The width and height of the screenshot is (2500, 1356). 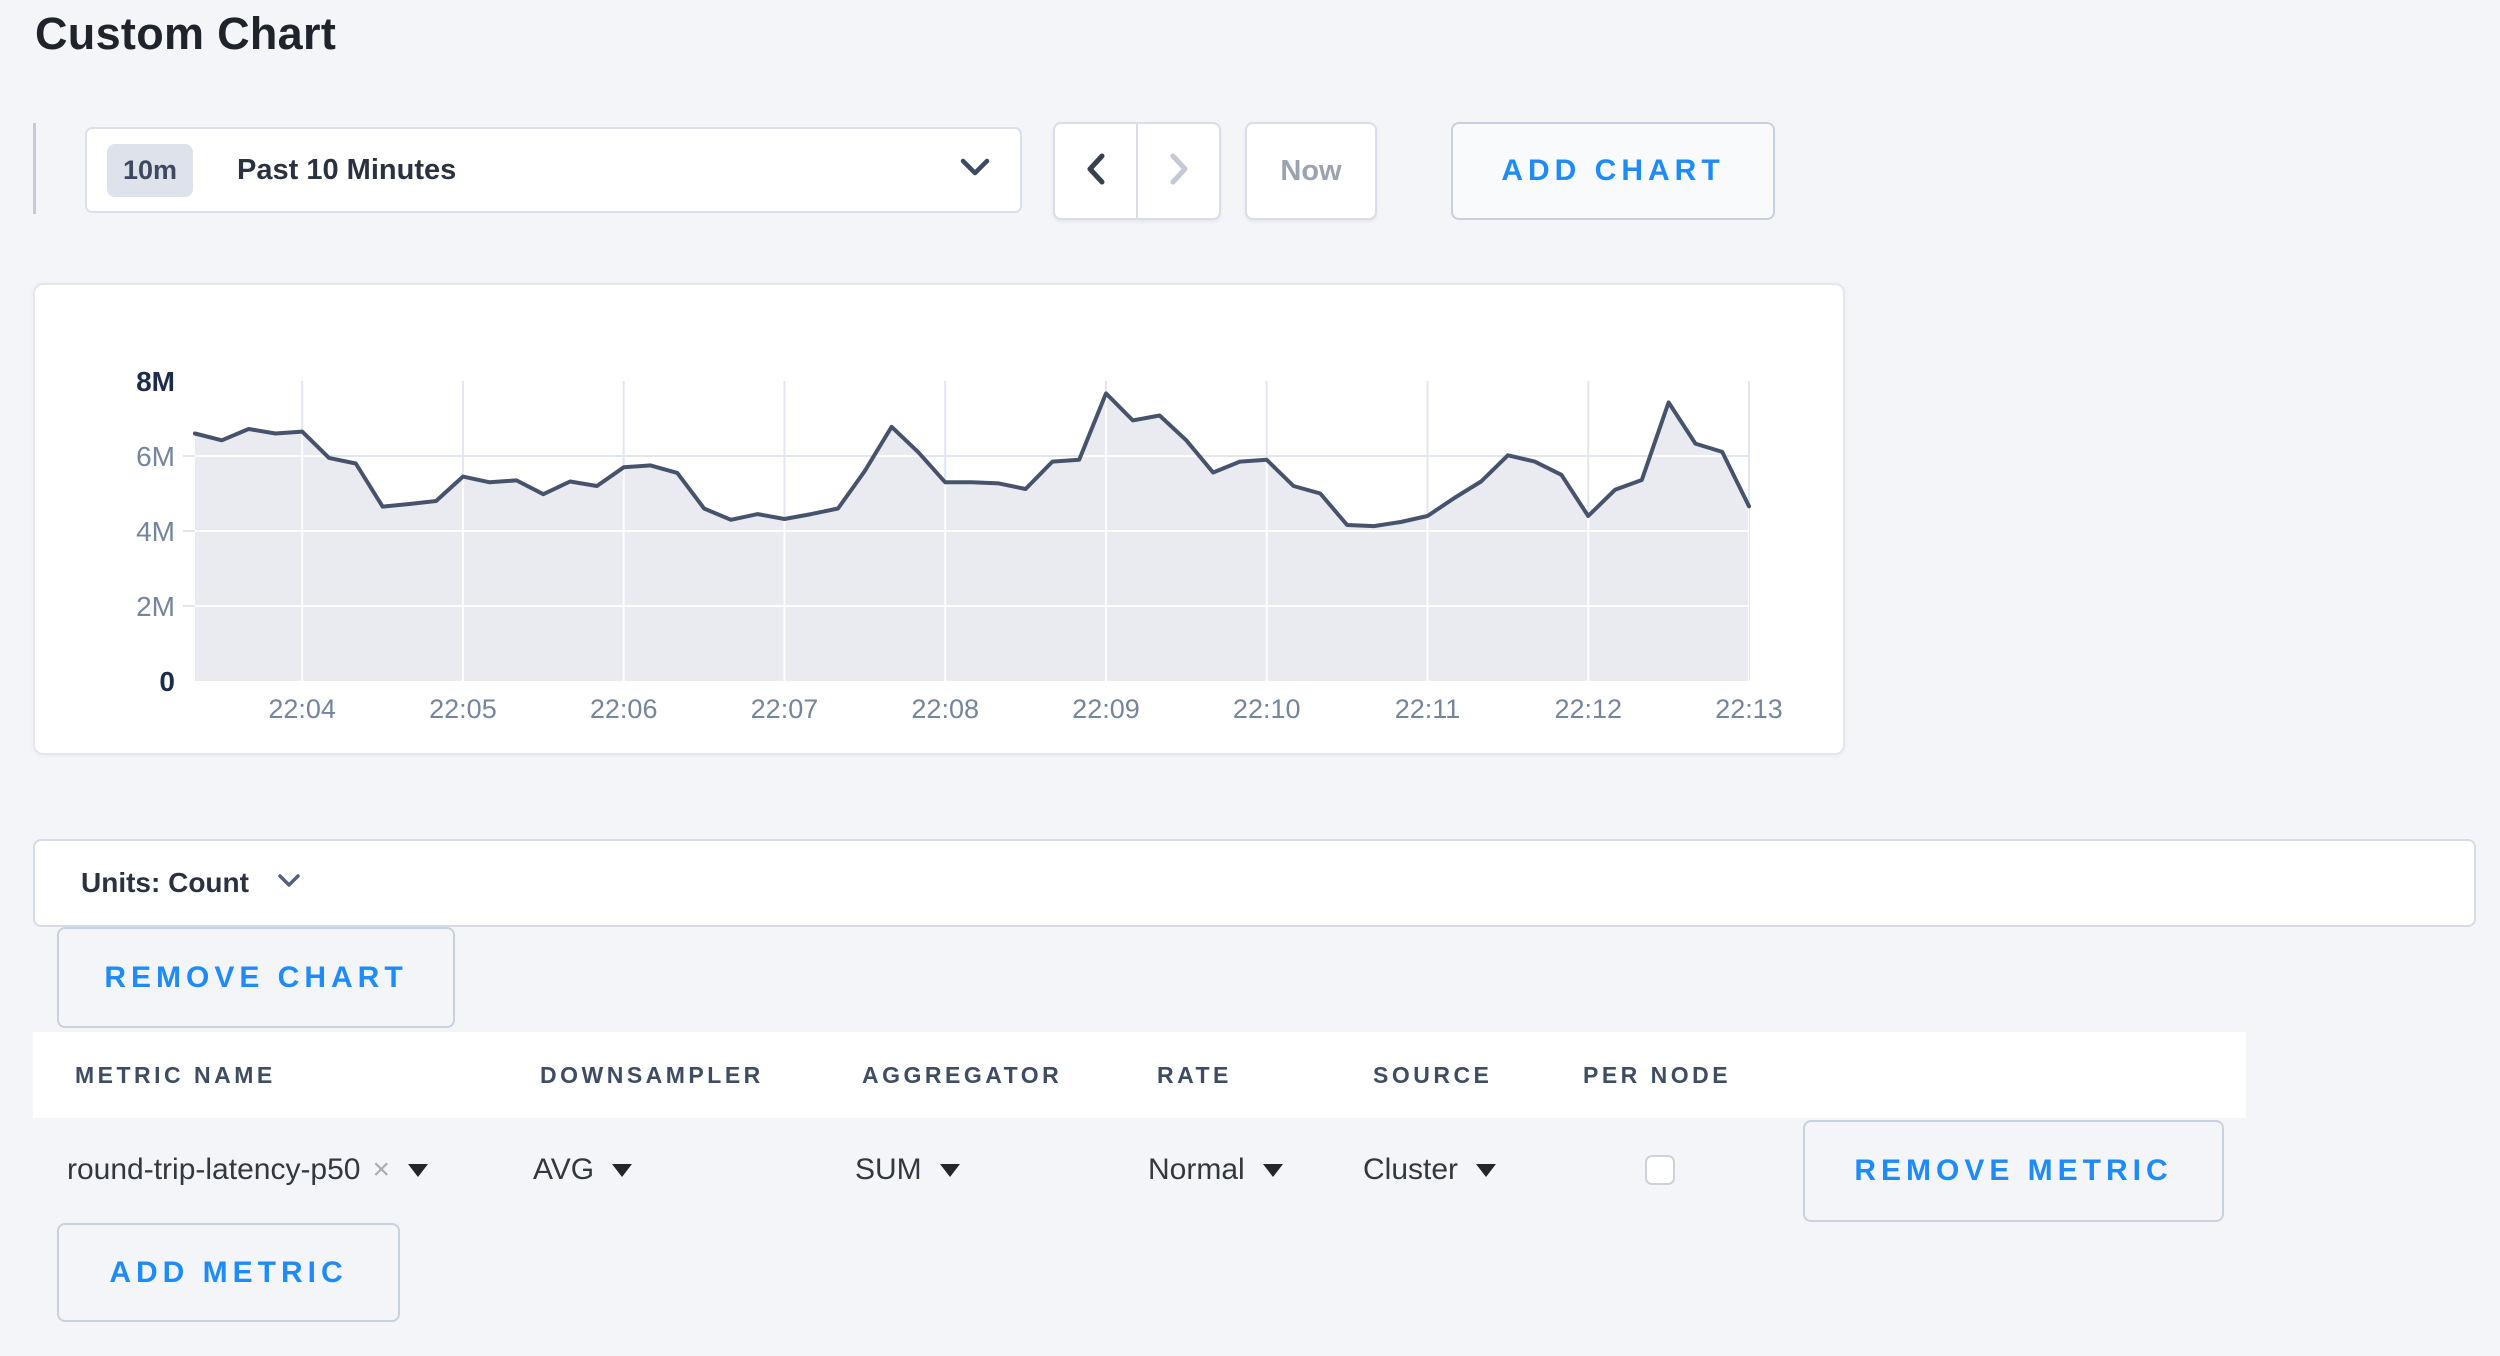 What do you see at coordinates (888, 1169) in the screenshot?
I see `aggregator-value: SUM` at bounding box center [888, 1169].